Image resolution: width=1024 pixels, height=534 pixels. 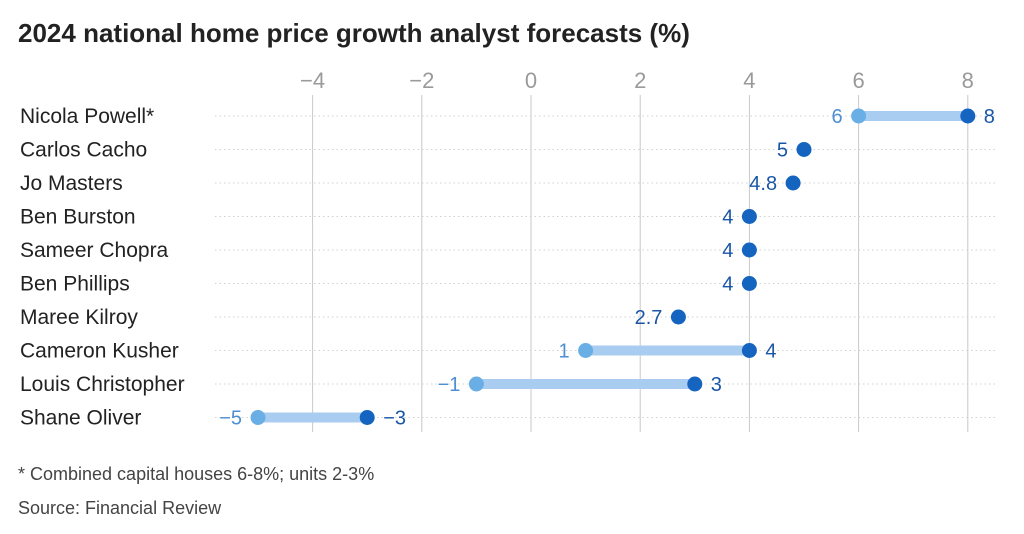 I want to click on low-value-label: 6, so click(x=836, y=117).